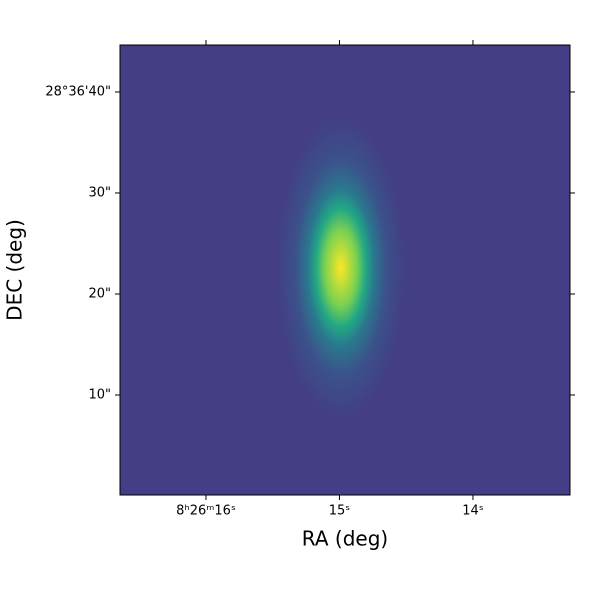  I want to click on y-tick-label: 28°36'40", so click(78, 91).